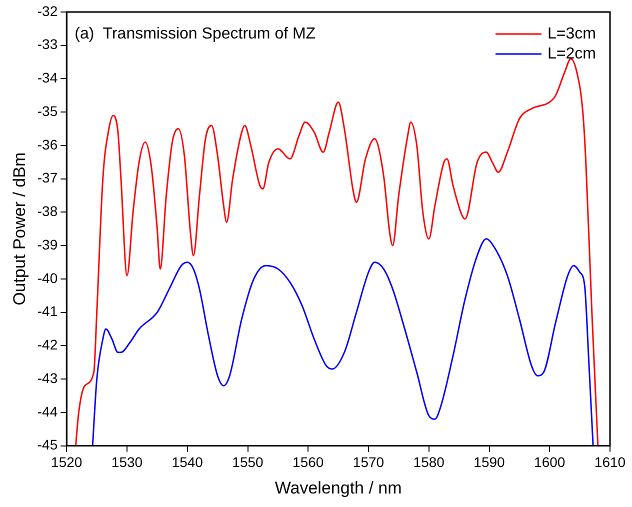  Describe the element at coordinates (572, 33) in the screenshot. I see `legend-label: L=3cm` at that location.